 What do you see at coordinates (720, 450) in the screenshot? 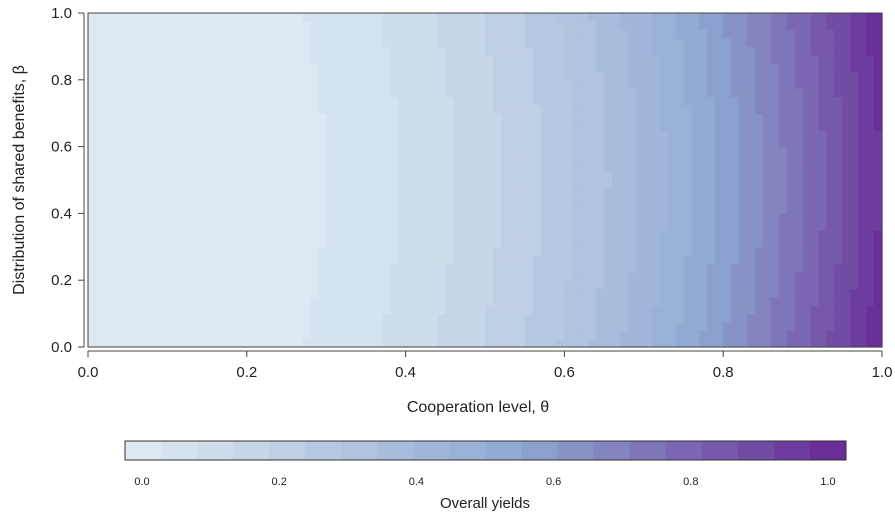
I see `colorbar-swatch` at bounding box center [720, 450].